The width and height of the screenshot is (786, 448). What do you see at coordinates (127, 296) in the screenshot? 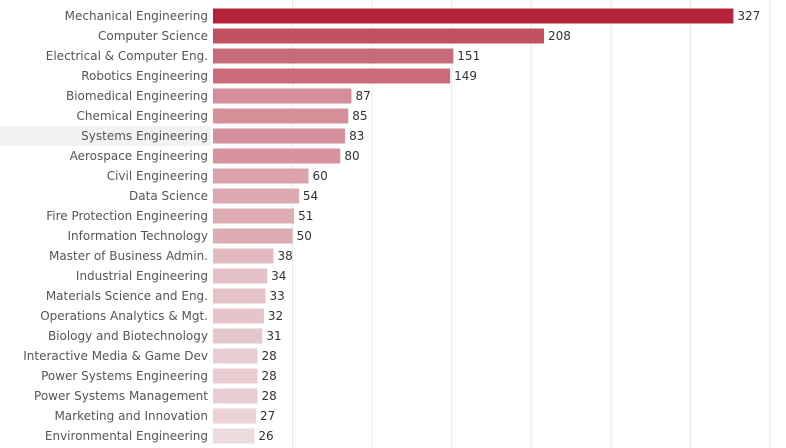
I see `category-label: Materials Science and Eng.` at bounding box center [127, 296].